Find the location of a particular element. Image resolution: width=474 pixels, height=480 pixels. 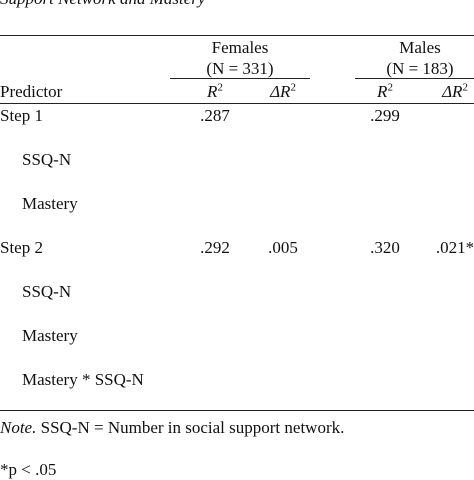

header-rule is located at coordinates (237, 103).